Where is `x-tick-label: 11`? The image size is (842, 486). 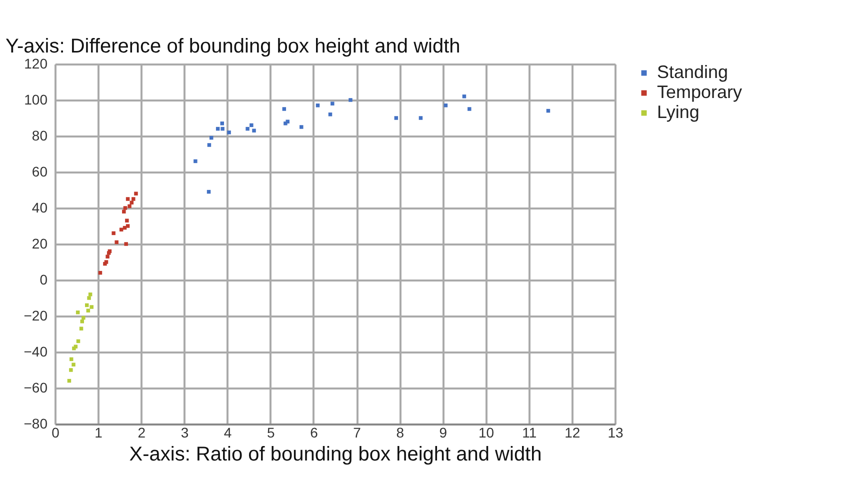 x-tick-label: 11 is located at coordinates (529, 432).